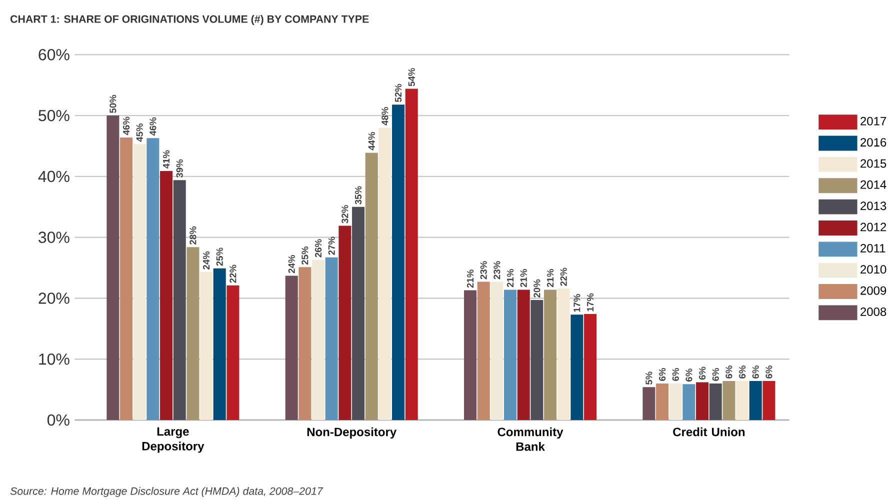 This screenshot has width=896, height=504. What do you see at coordinates (873, 142) in the screenshot?
I see `legend-label: 2016` at bounding box center [873, 142].